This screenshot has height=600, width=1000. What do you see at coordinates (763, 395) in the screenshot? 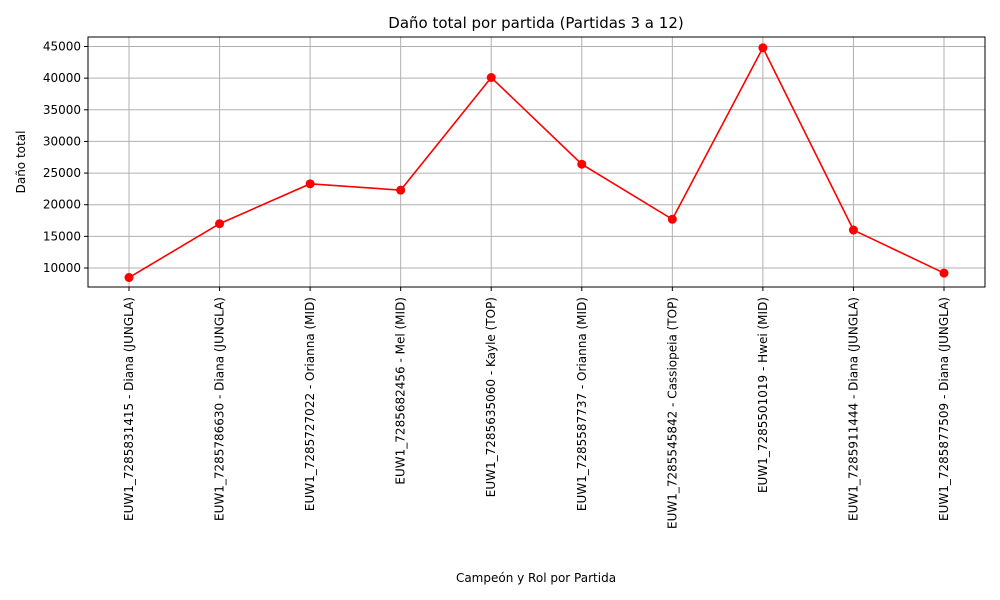
I see `x-tick-label: EUW1_7285501019 - Hwei (MID)` at bounding box center [763, 395].